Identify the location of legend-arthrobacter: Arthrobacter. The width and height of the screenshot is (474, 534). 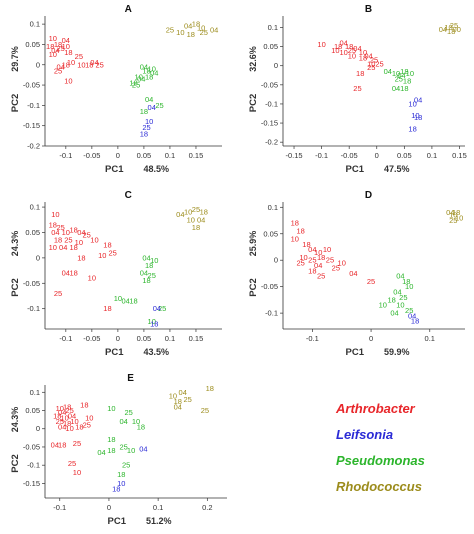
(375, 408).